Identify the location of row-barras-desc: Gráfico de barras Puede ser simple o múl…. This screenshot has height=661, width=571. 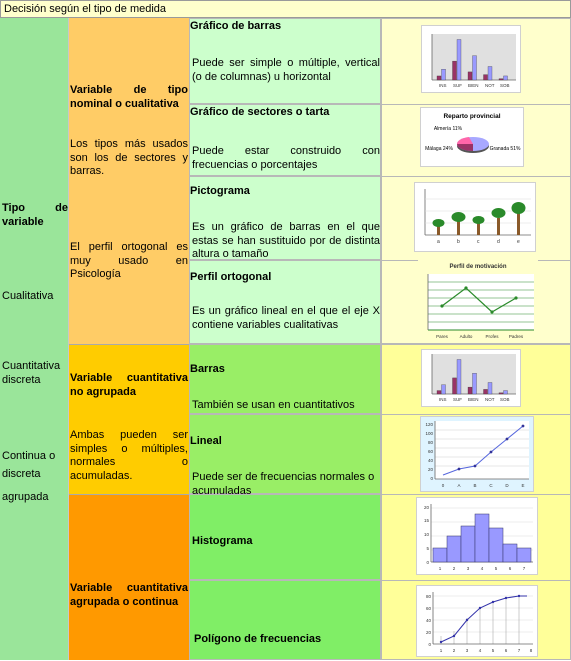
(285, 61).